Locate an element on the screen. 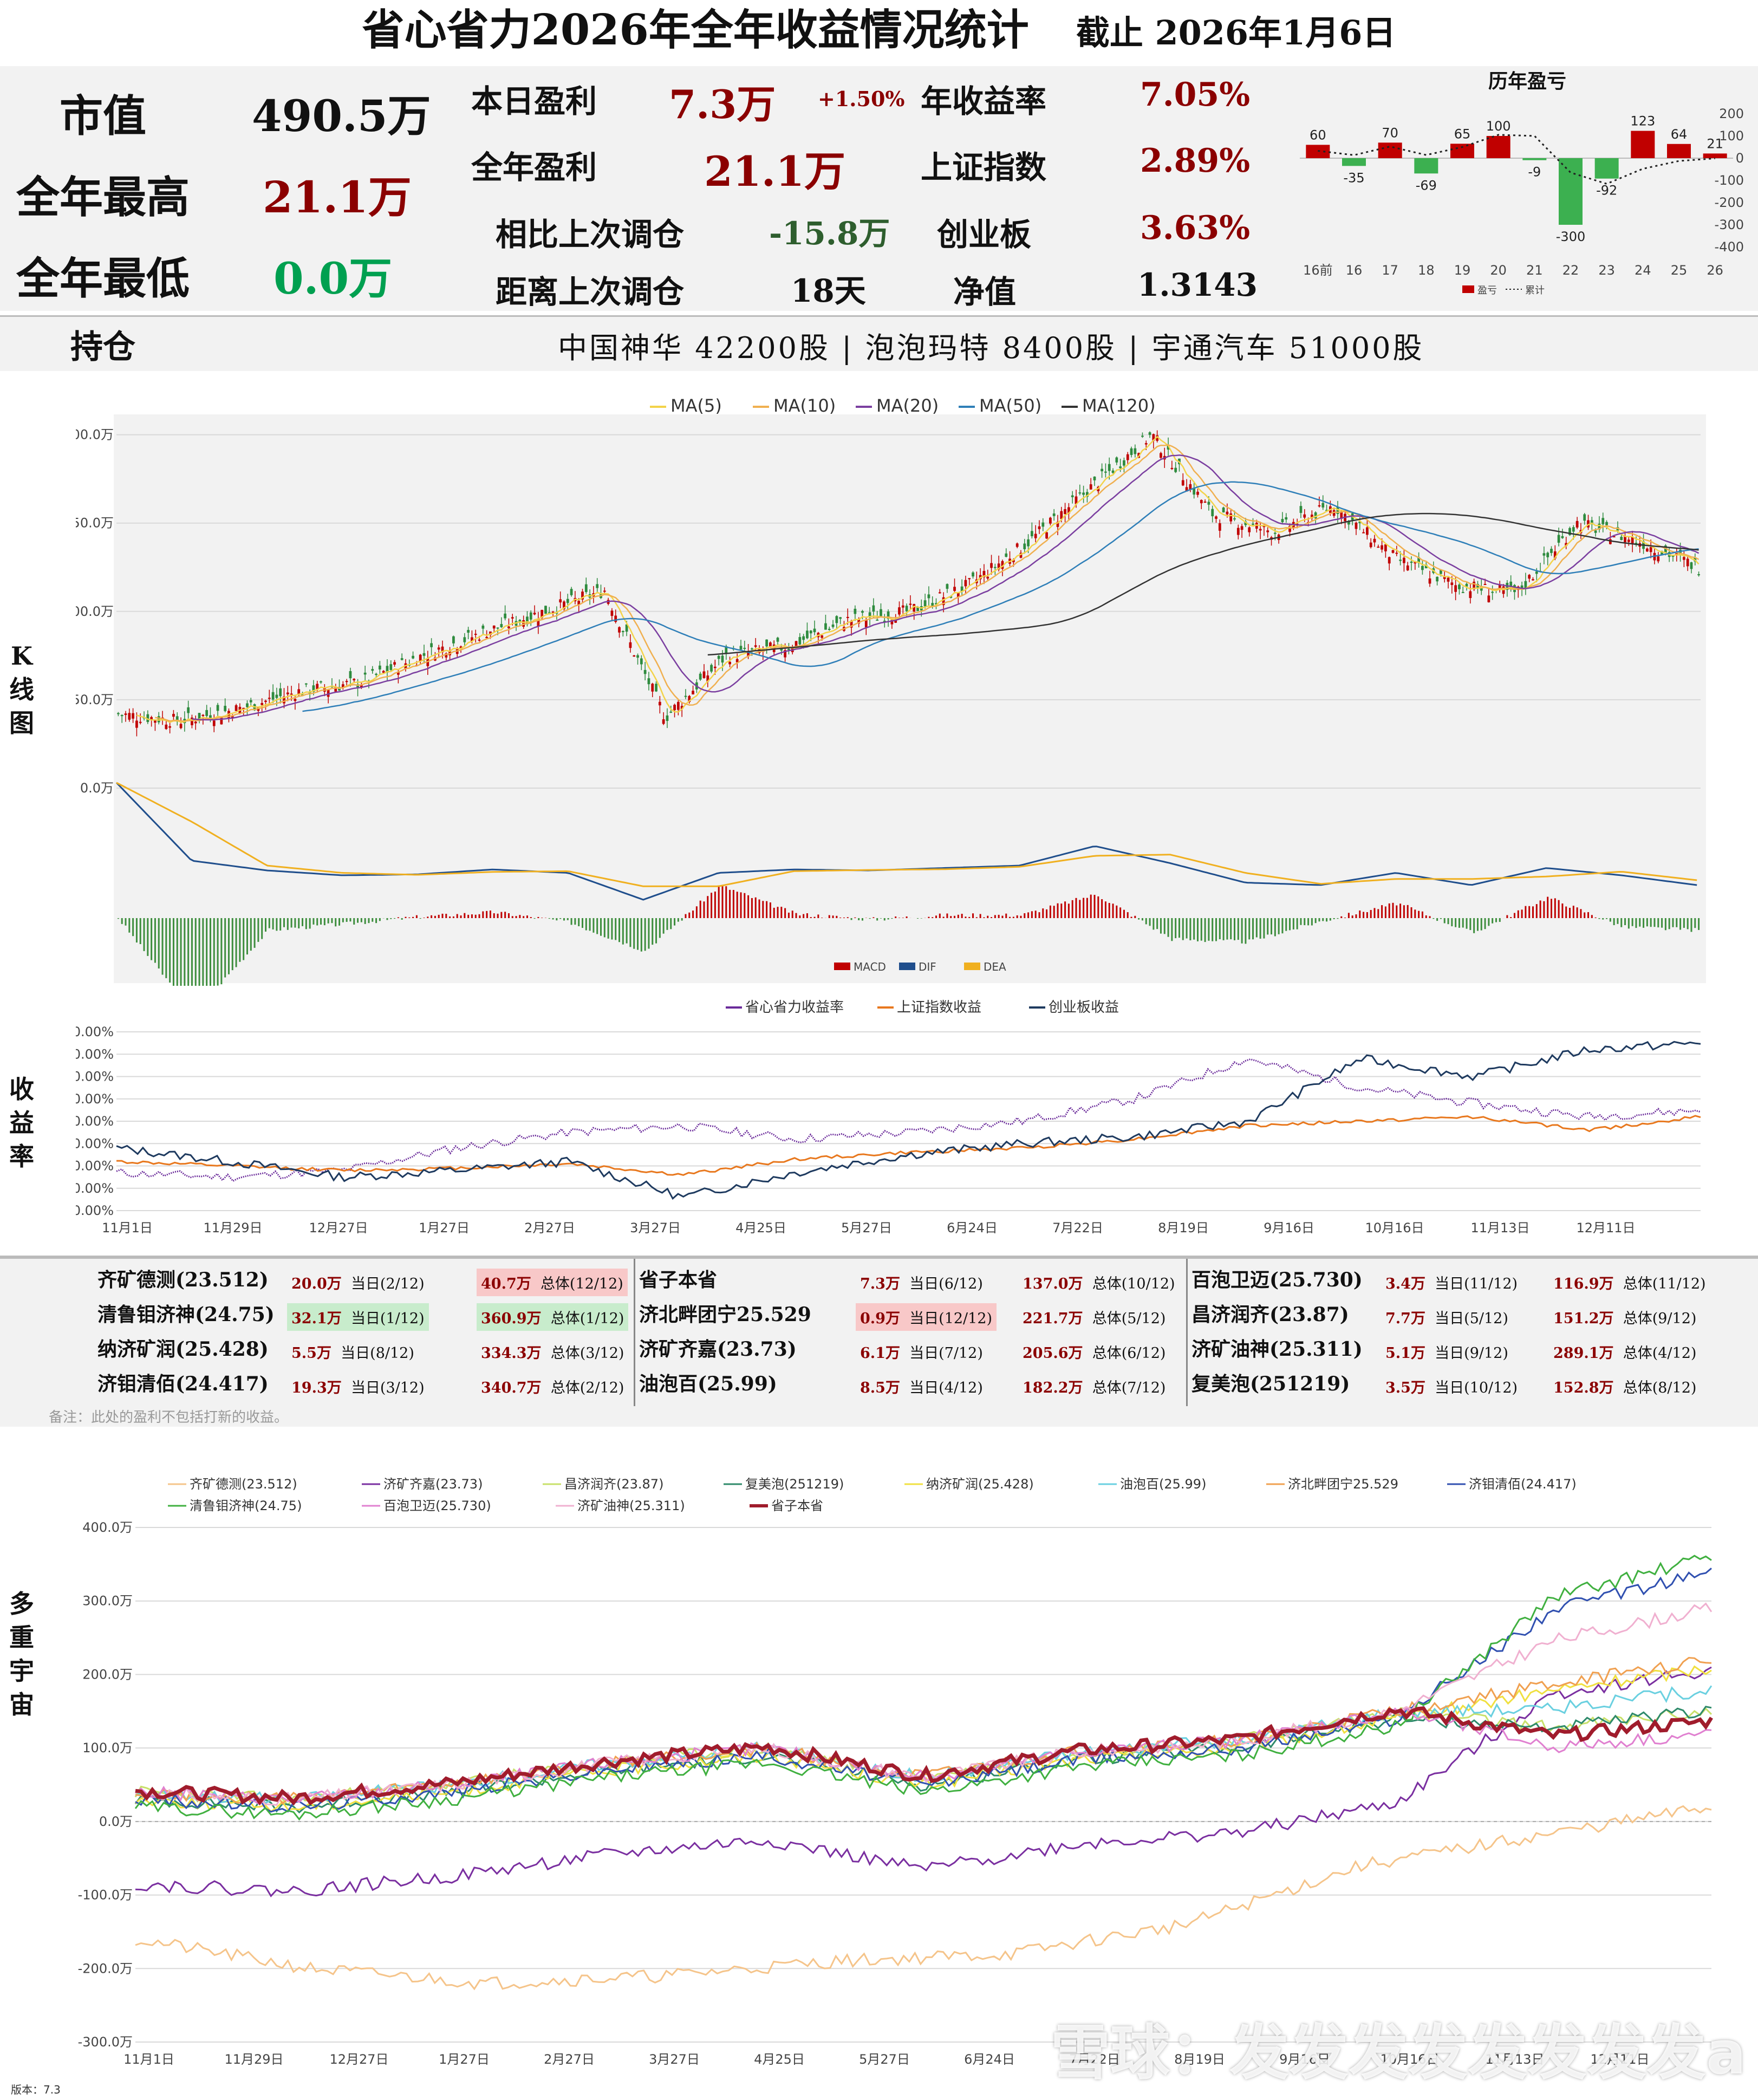 The height and width of the screenshot is (2100, 1758). yearly-cumulative-line is located at coordinates (1516, 159).